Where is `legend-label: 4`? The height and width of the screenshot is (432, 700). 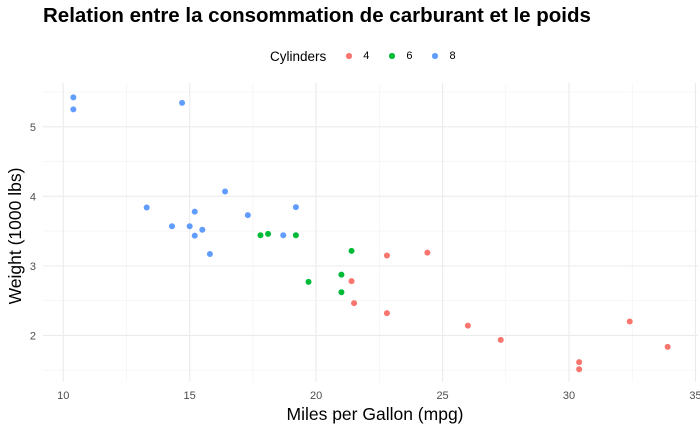
legend-label: 4 is located at coordinates (366, 56).